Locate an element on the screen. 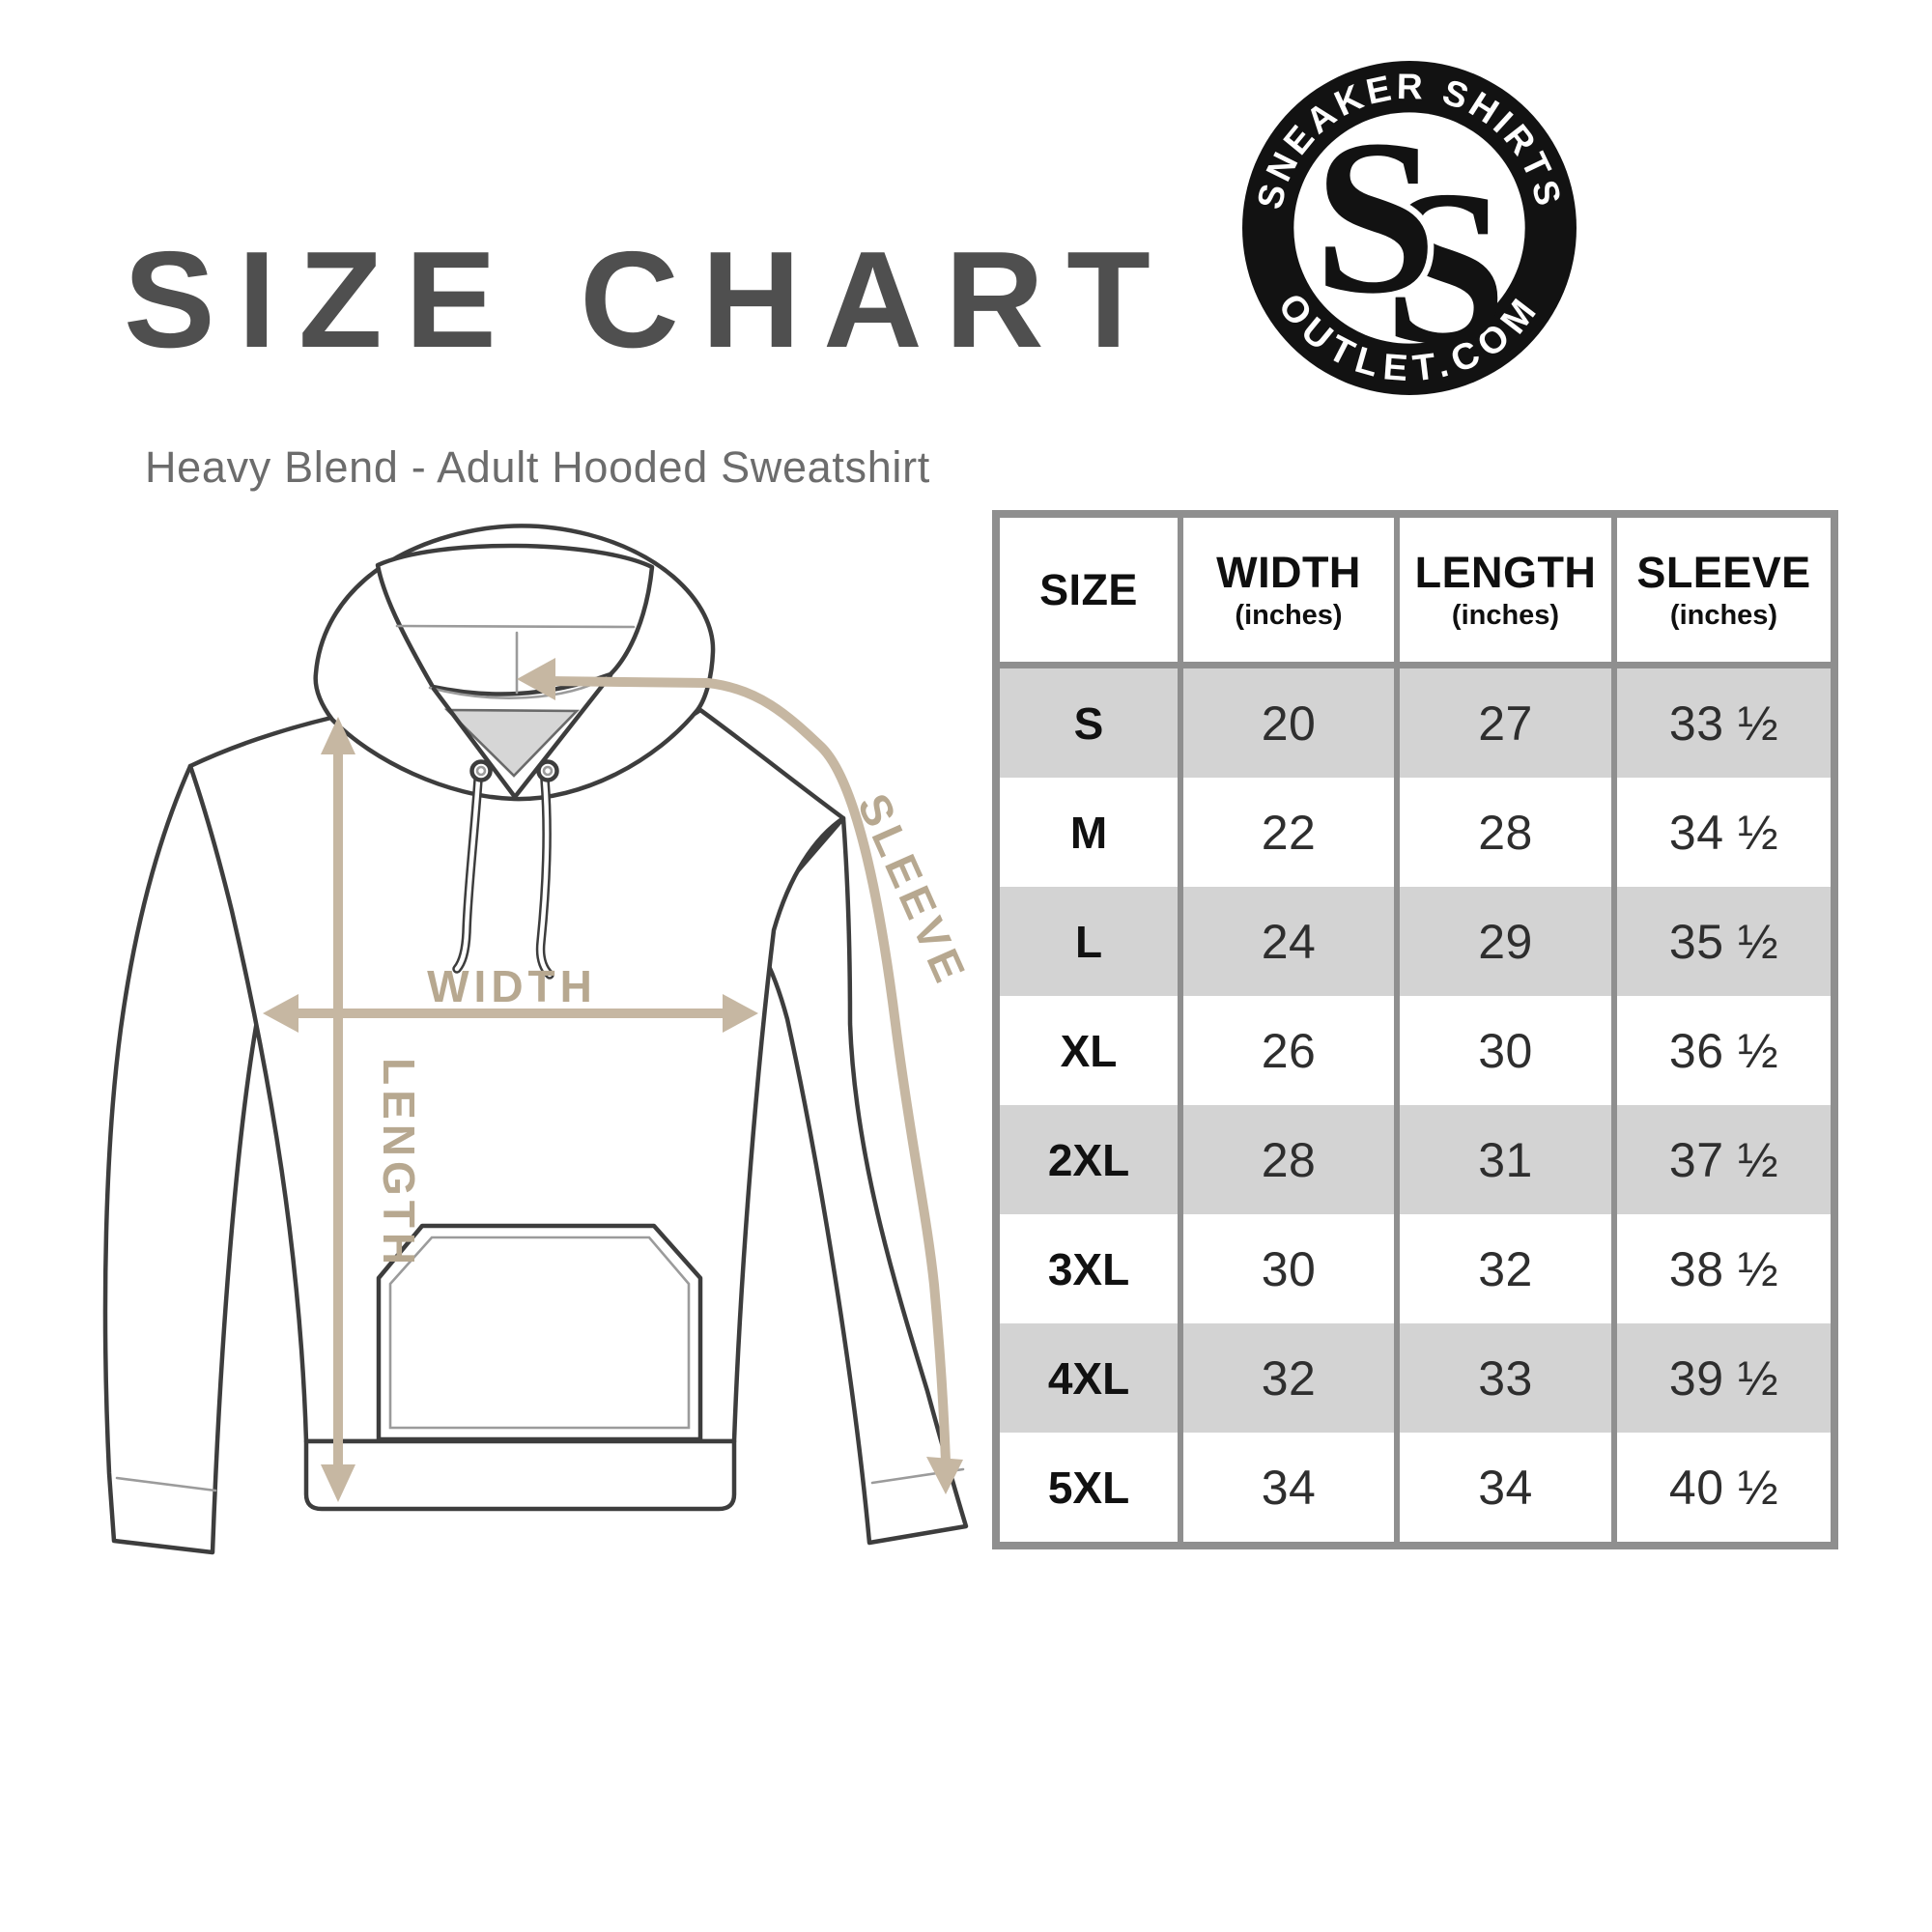 The width and height of the screenshot is (1932, 1932). length-label: LENGTH is located at coordinates (399, 1163).